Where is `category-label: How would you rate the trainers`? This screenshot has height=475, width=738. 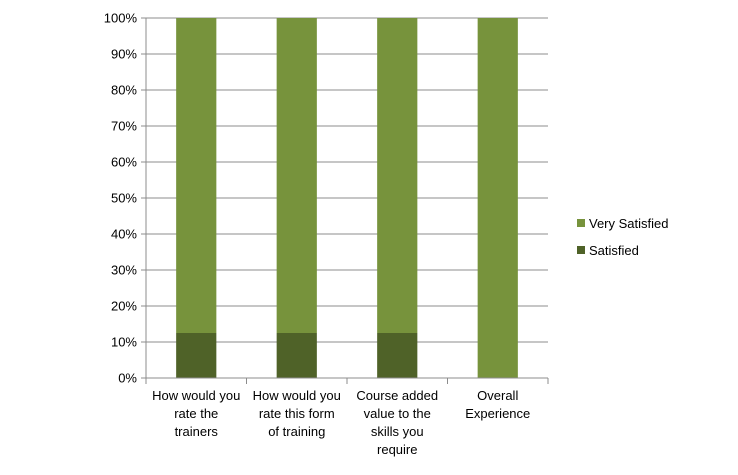 category-label: How would you rate the trainers is located at coordinates (196, 413).